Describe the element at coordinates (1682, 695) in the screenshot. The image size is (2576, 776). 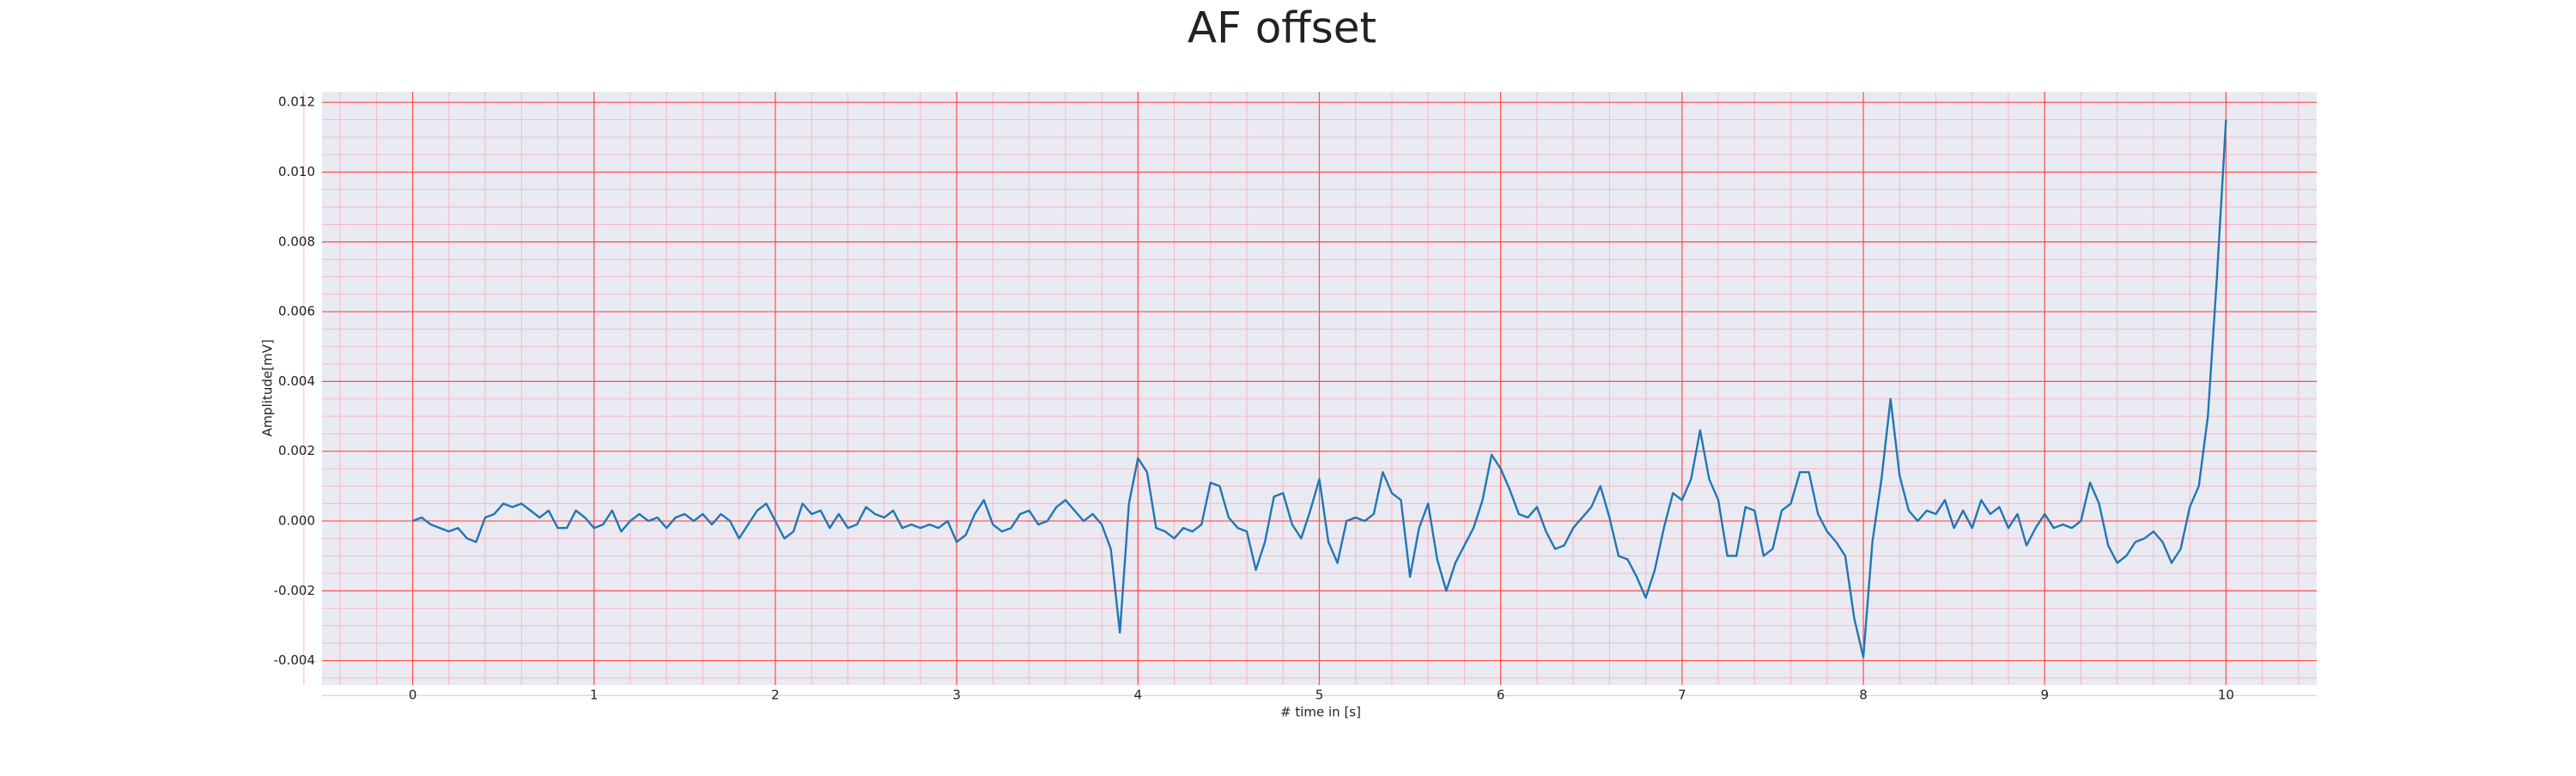
I see `x-tick-label: 7` at that location.